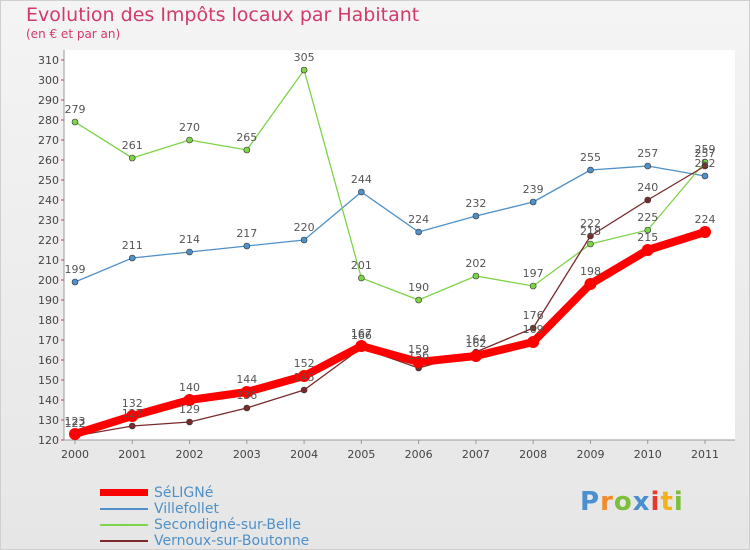 Image resolution: width=750 pixels, height=550 pixels. What do you see at coordinates (476, 454) in the screenshot?
I see `x-tick-label: 2007` at bounding box center [476, 454].